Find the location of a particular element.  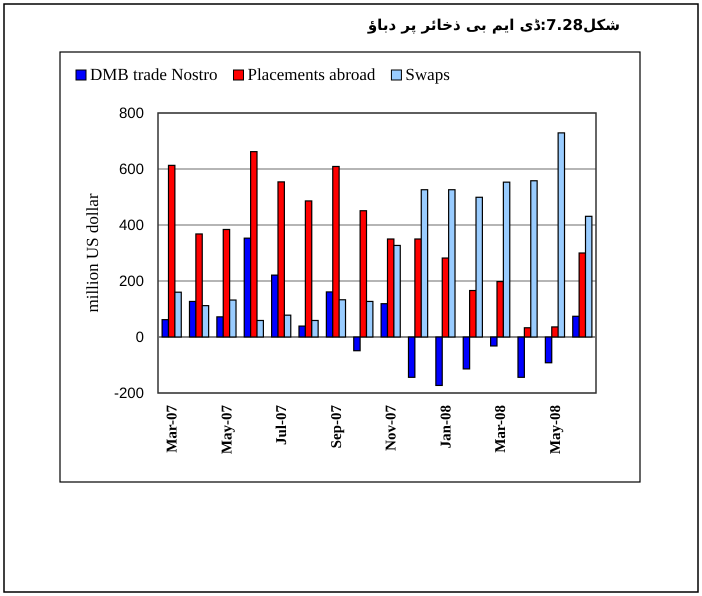

x-tick-label: Nov-07 is located at coordinates (392, 427).